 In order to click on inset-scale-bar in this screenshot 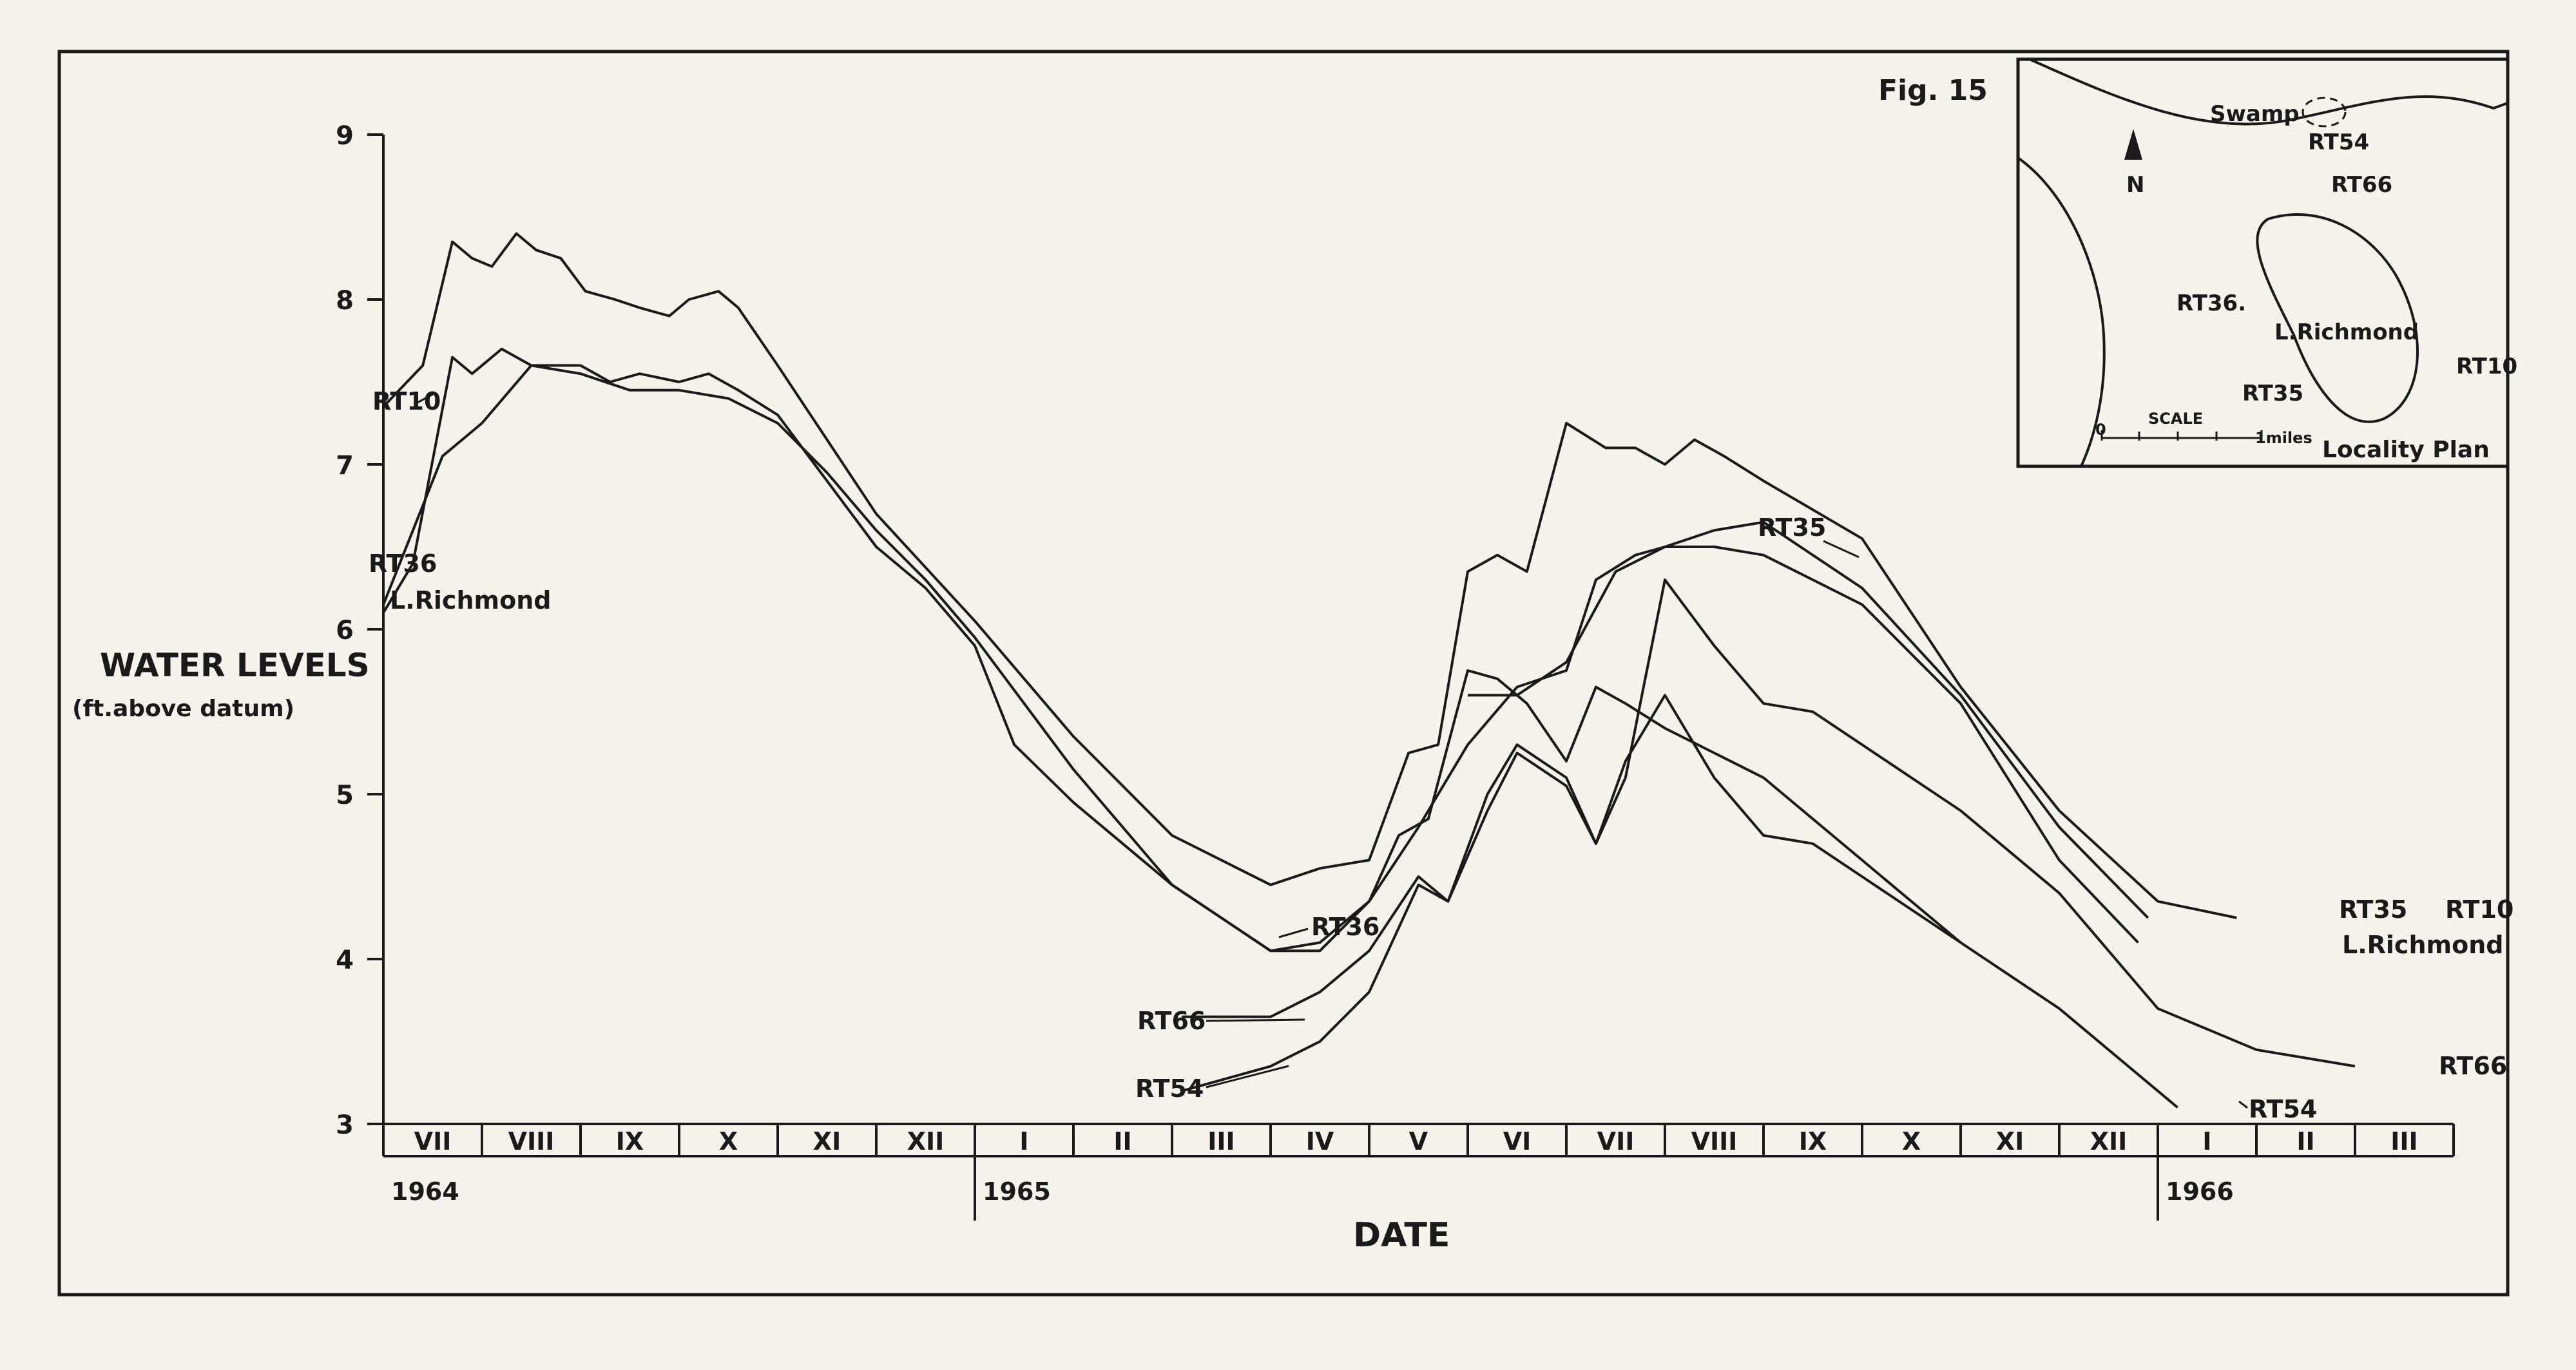, I will do `click(2182, 435)`.